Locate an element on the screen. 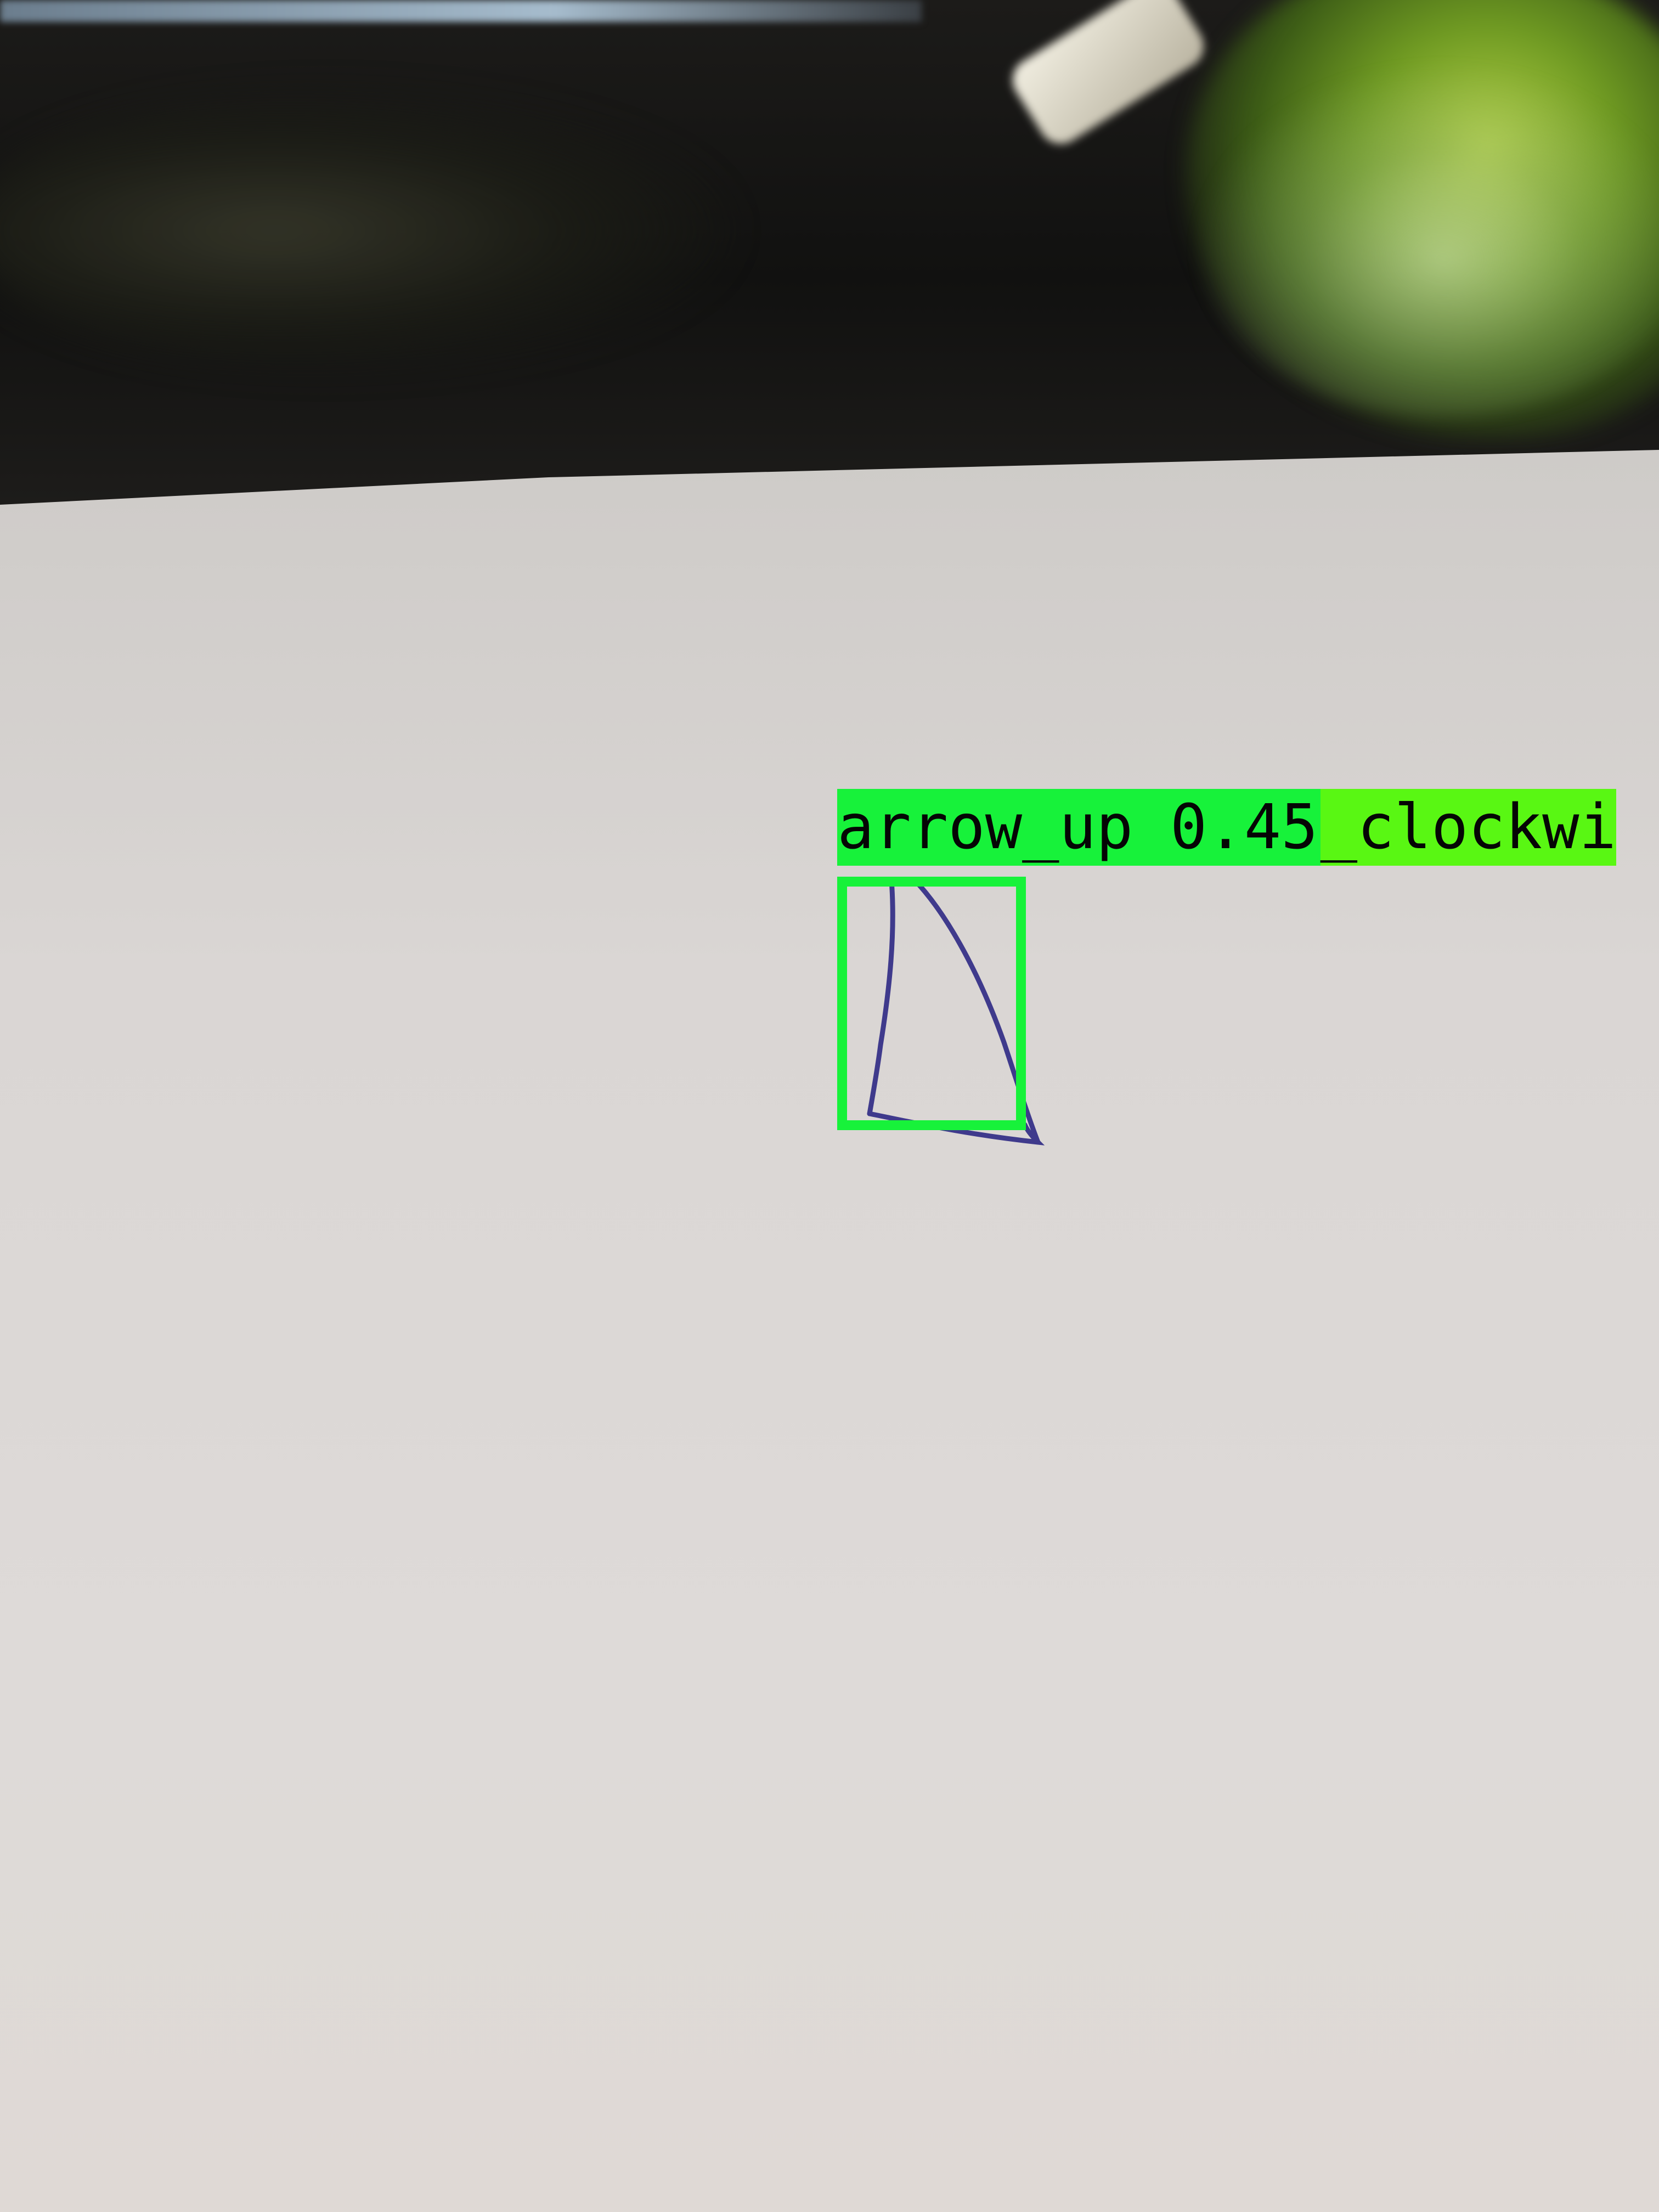  sketch-left-stroke is located at coordinates (881, 997).